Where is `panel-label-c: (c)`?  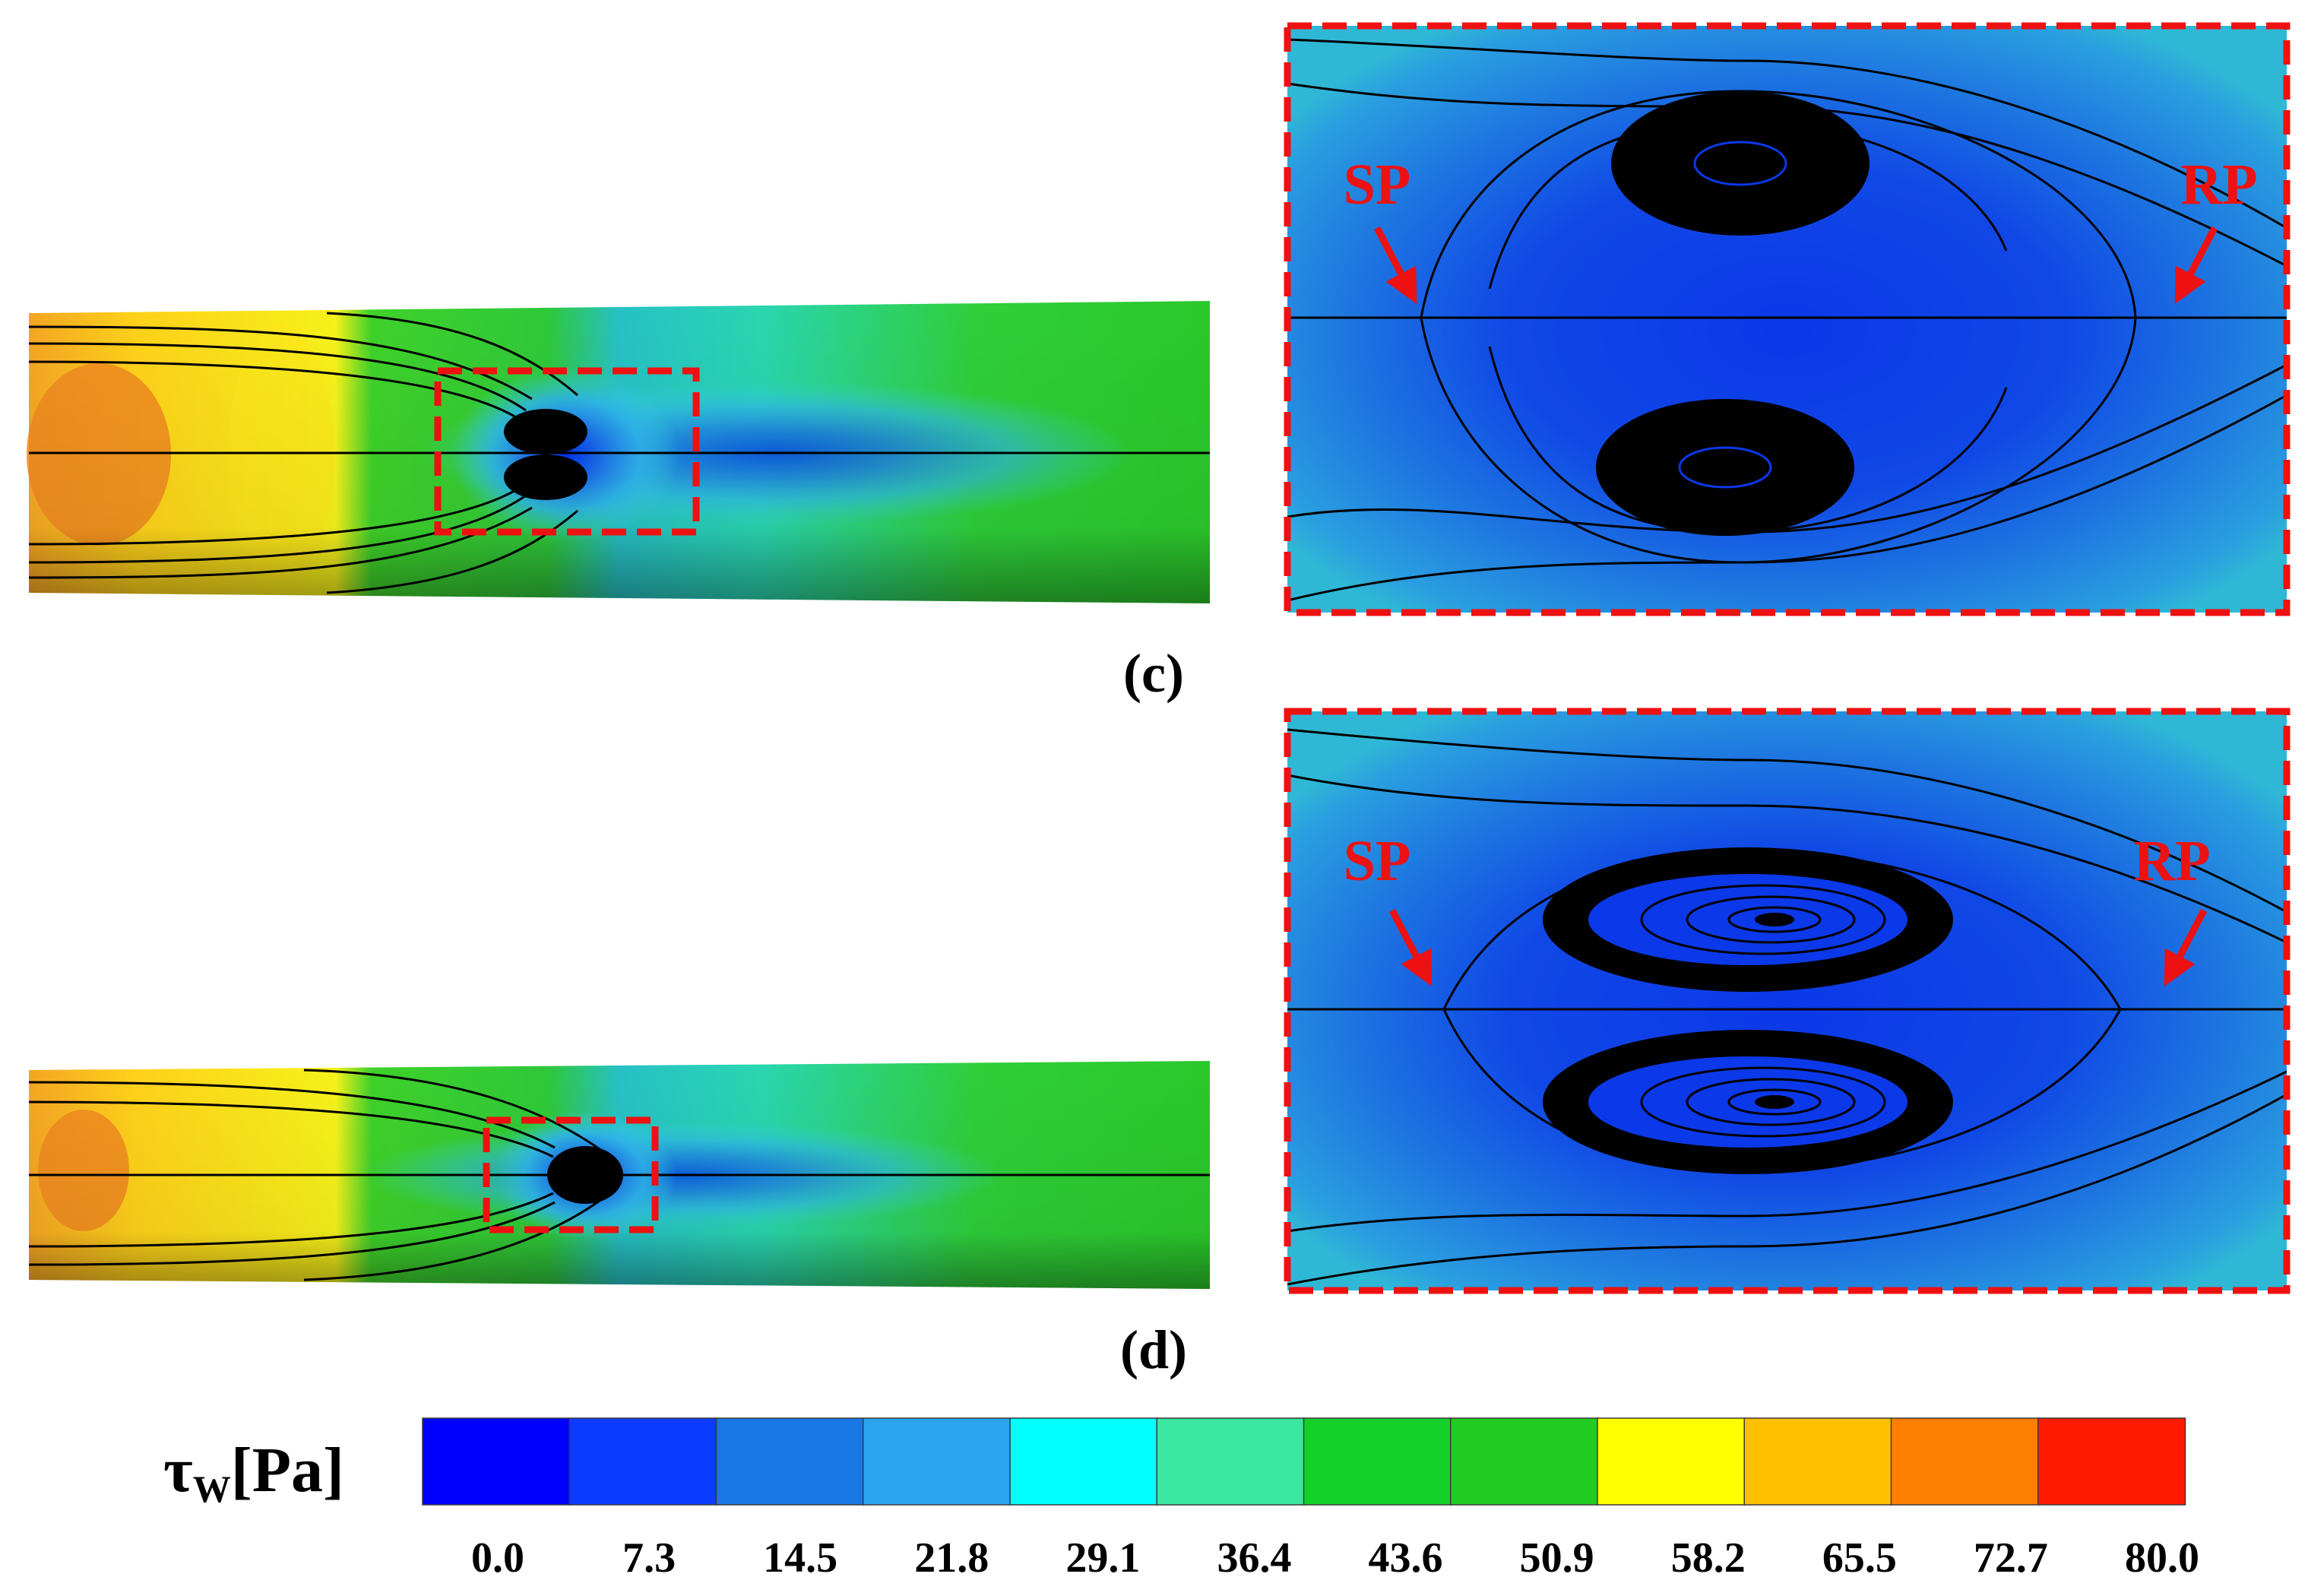 panel-label-c: (c) is located at coordinates (1153, 673).